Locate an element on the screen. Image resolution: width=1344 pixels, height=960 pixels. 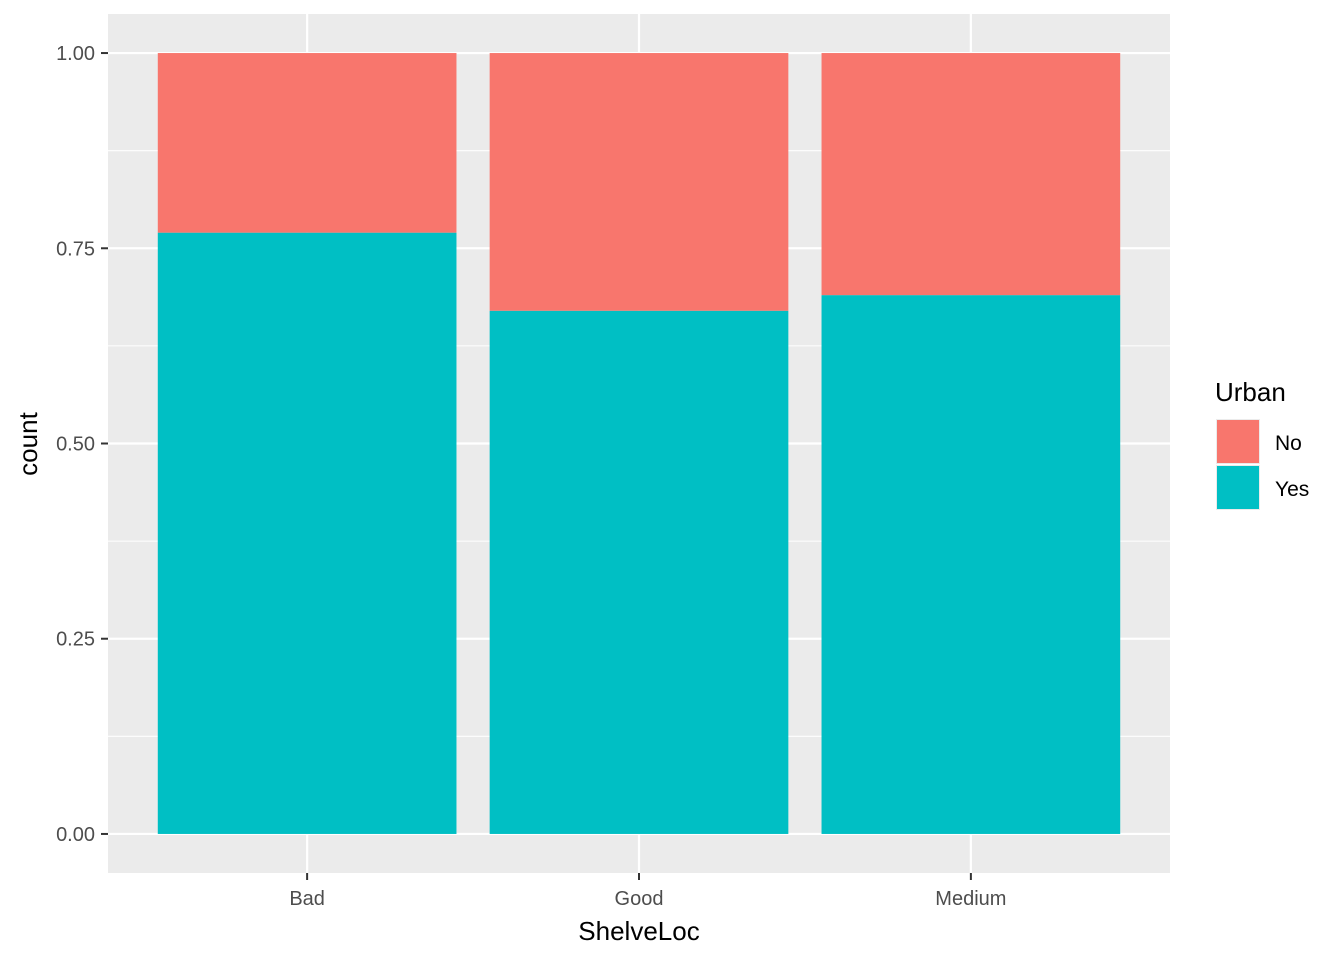
x-axis-title: ShelveLoc is located at coordinates (638, 931).